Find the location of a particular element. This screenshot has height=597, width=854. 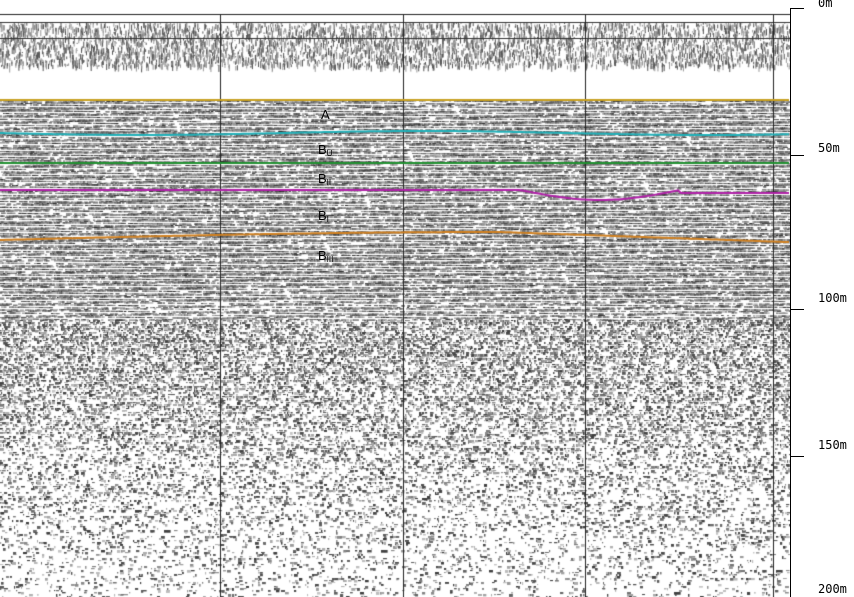

depth-label-100: 100m is located at coordinates (832, 298).